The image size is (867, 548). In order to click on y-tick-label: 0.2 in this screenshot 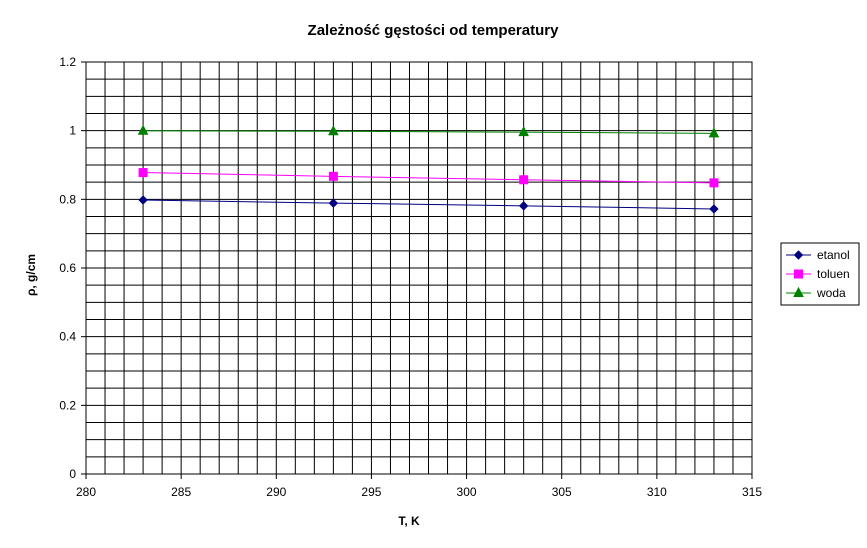, I will do `click(67, 405)`.